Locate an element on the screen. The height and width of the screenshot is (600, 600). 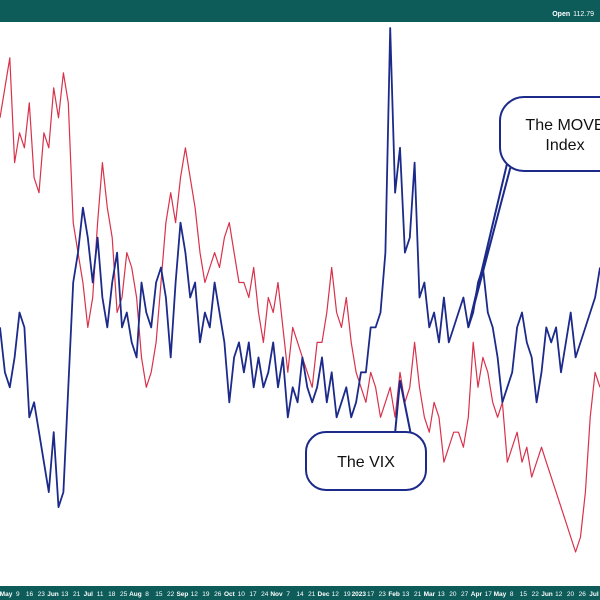
x-axis-bar is located at coordinates (300, 593).